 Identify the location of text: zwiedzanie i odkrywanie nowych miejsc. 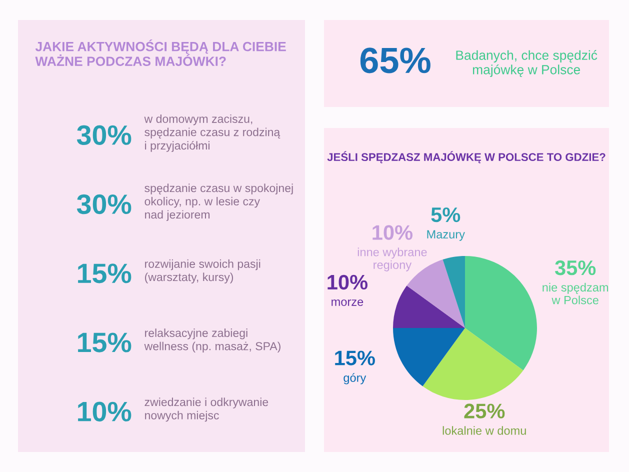
(206, 410).